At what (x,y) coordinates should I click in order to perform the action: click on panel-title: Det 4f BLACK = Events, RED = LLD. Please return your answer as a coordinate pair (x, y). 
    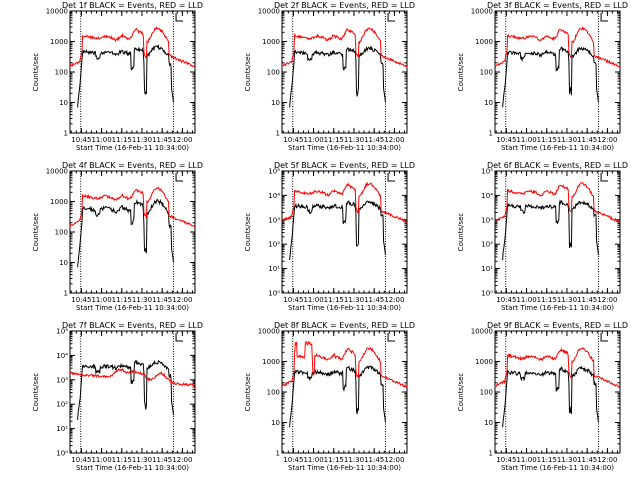
    Looking at the image, I should click on (132, 165).